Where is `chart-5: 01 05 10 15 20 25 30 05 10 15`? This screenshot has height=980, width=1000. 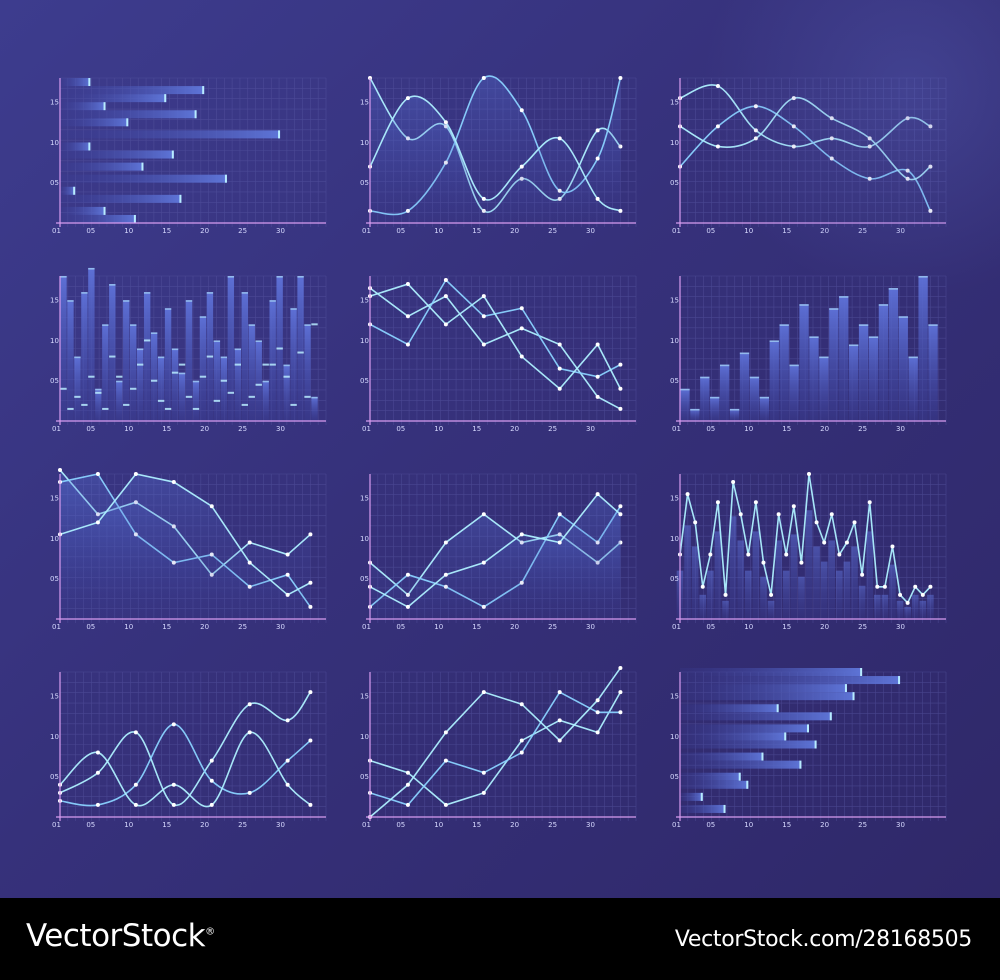 chart-5: 01 05 10 15 20 25 30 05 10 15 is located at coordinates (498, 354).